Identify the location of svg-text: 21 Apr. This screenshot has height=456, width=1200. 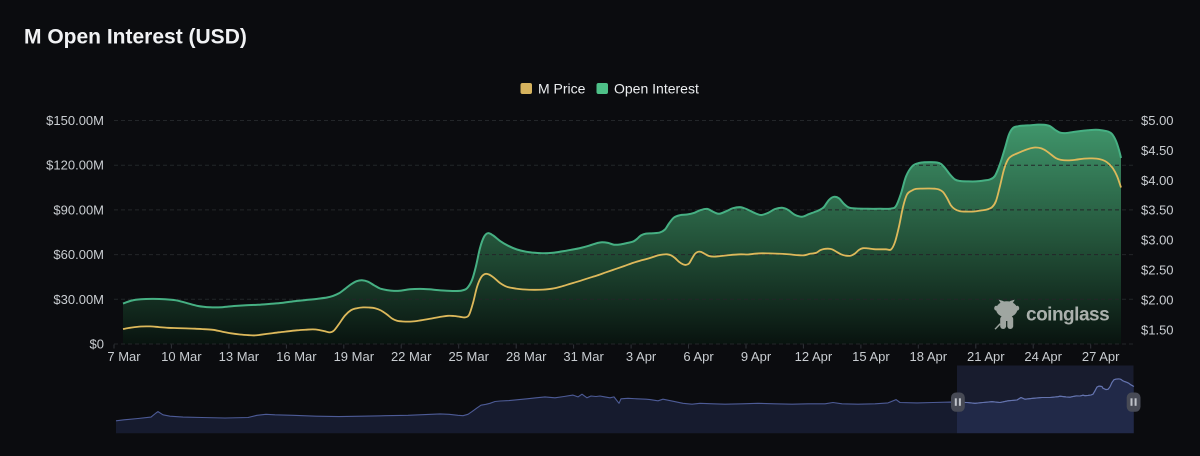
(986, 356).